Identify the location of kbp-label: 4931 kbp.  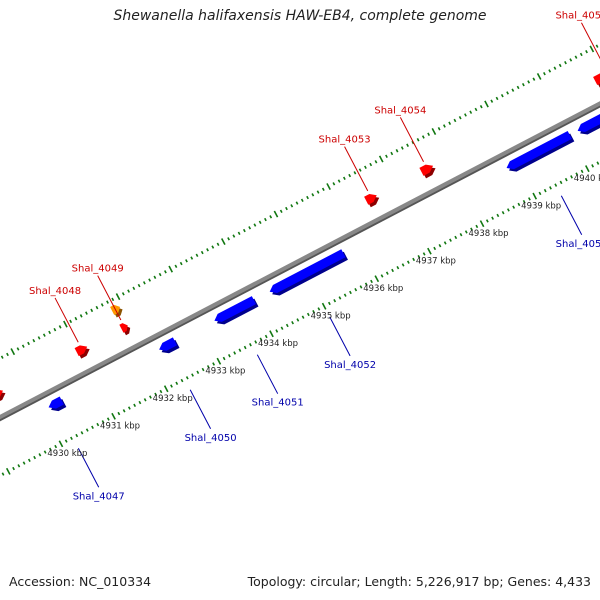
(120, 427).